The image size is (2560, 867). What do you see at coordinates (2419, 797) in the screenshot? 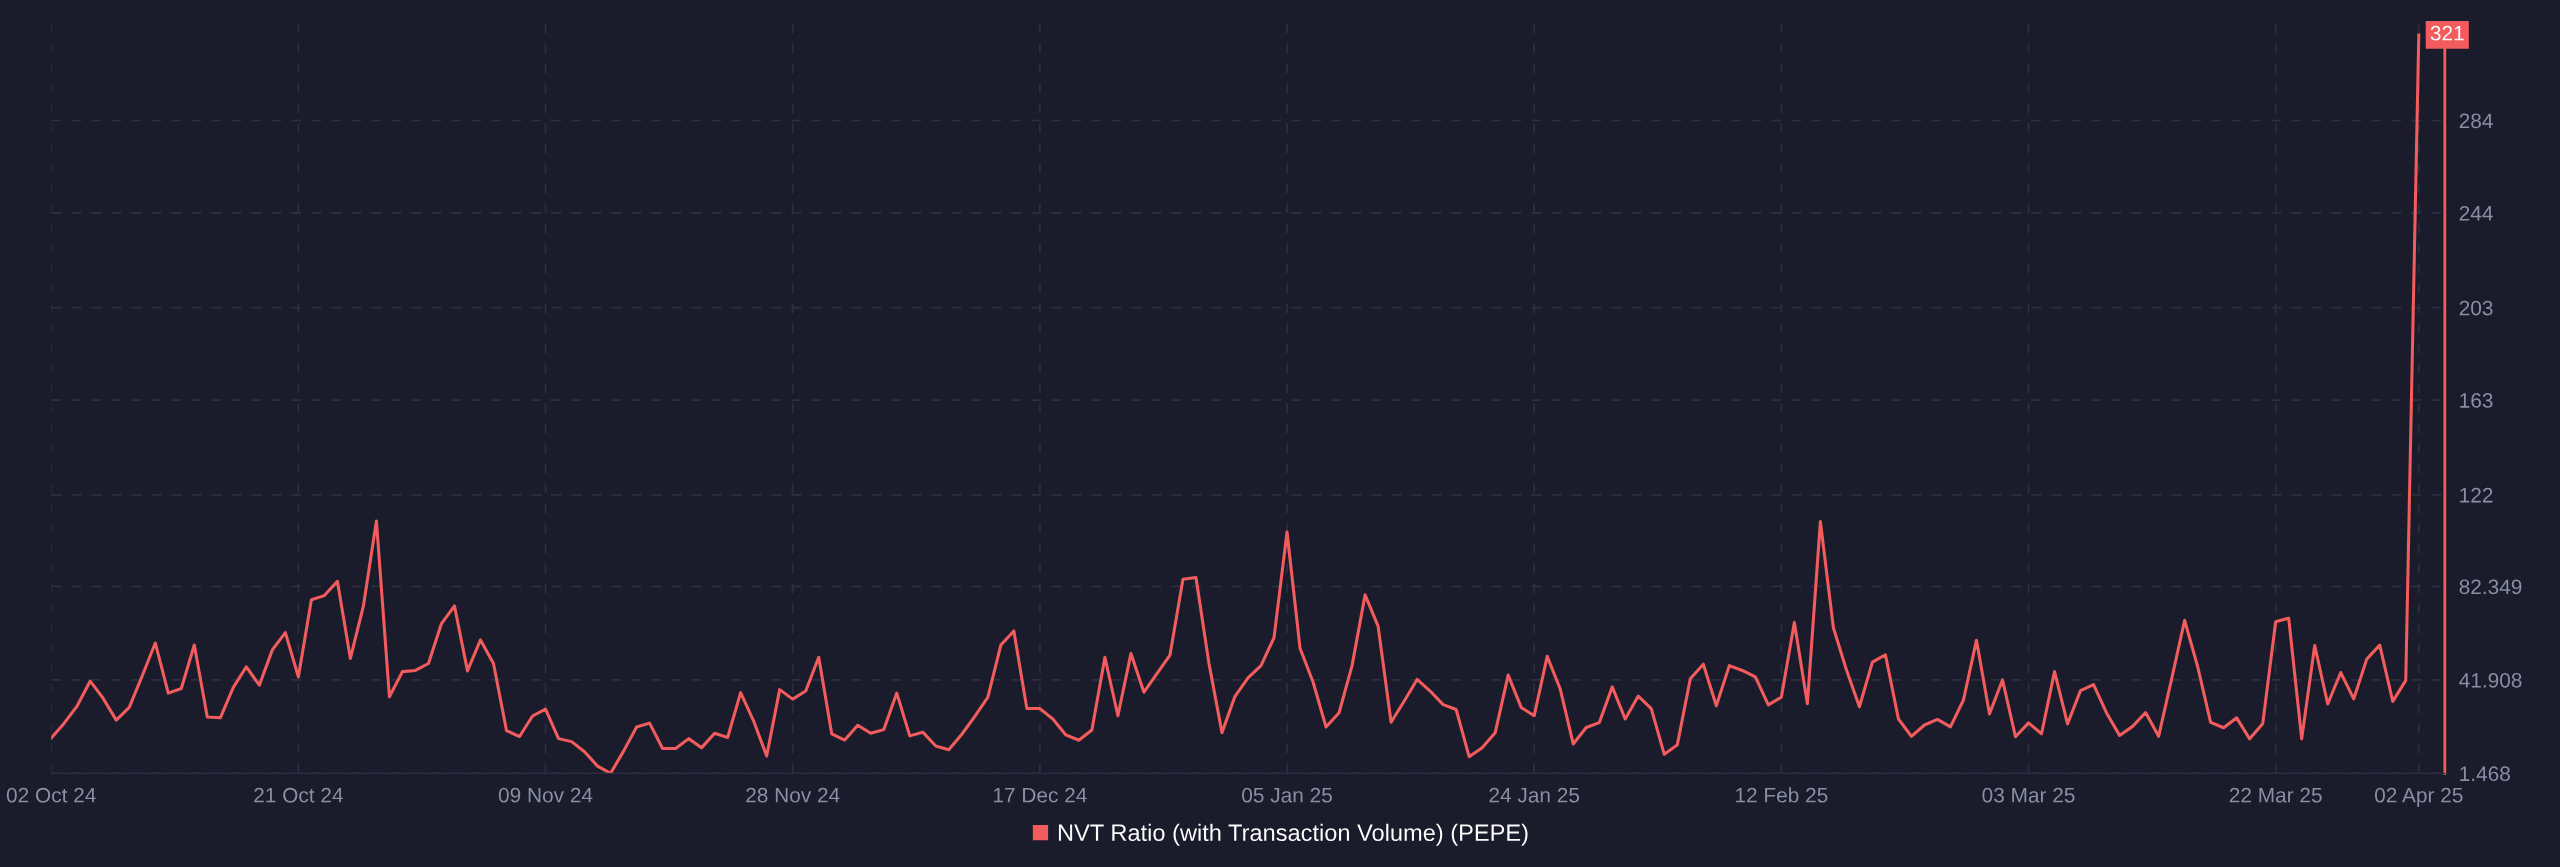
I see `x-tick-label: 02 Apr 25` at bounding box center [2419, 797].